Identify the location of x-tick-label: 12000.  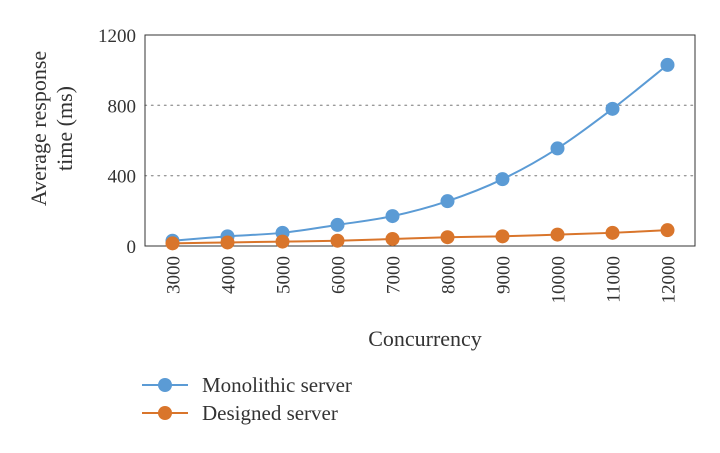
(669, 280).